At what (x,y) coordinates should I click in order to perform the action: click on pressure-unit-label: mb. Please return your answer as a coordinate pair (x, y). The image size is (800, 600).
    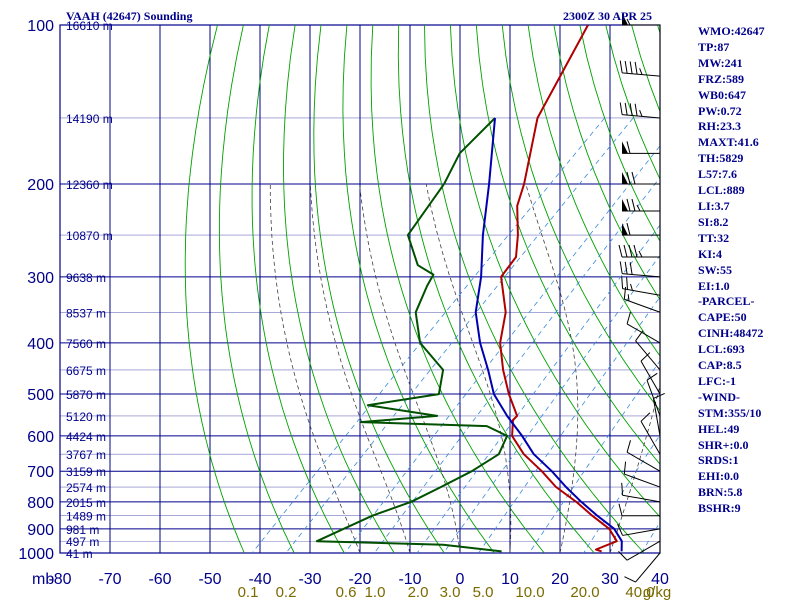
    Looking at the image, I should click on (43, 579).